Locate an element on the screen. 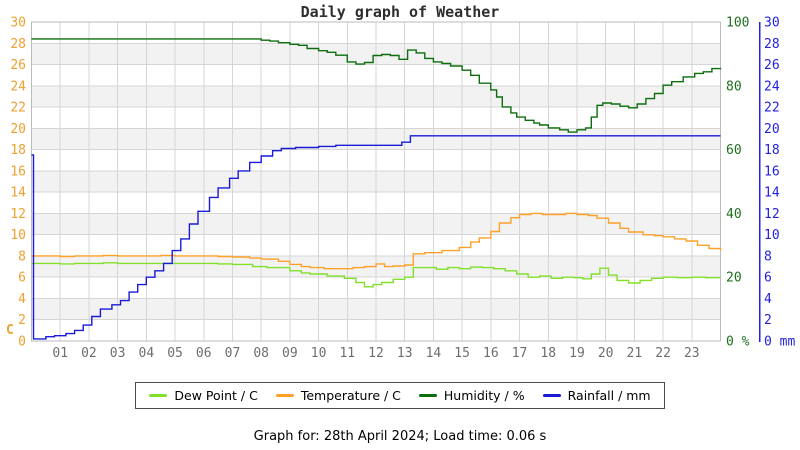  svg-text: 06 is located at coordinates (204, 353).